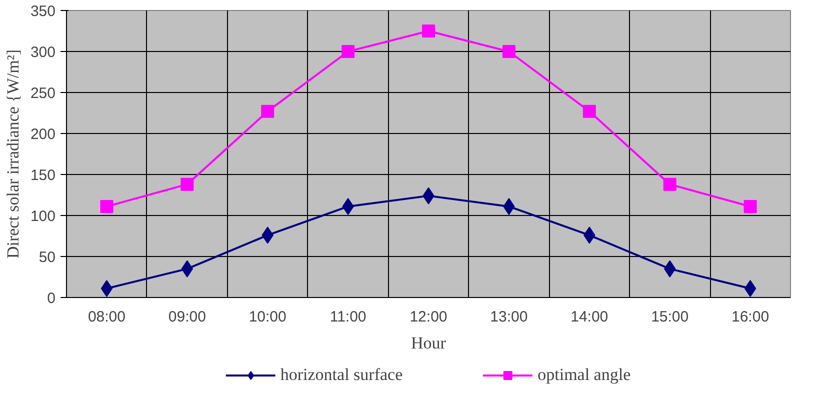 Image resolution: width=814 pixels, height=410 pixels. What do you see at coordinates (43, 11) in the screenshot?
I see `y-tick-label: 350` at bounding box center [43, 11].